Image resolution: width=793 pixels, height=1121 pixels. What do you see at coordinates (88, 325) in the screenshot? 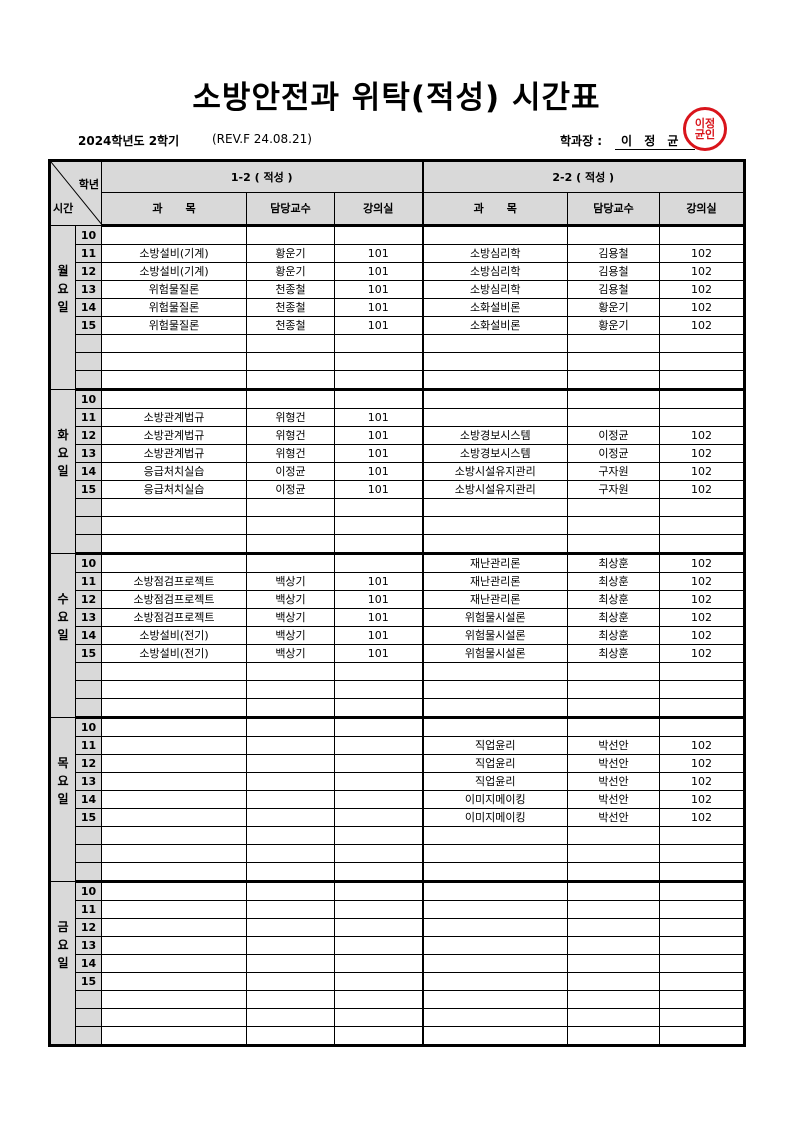
I see `period-cell: 15` at bounding box center [88, 325].